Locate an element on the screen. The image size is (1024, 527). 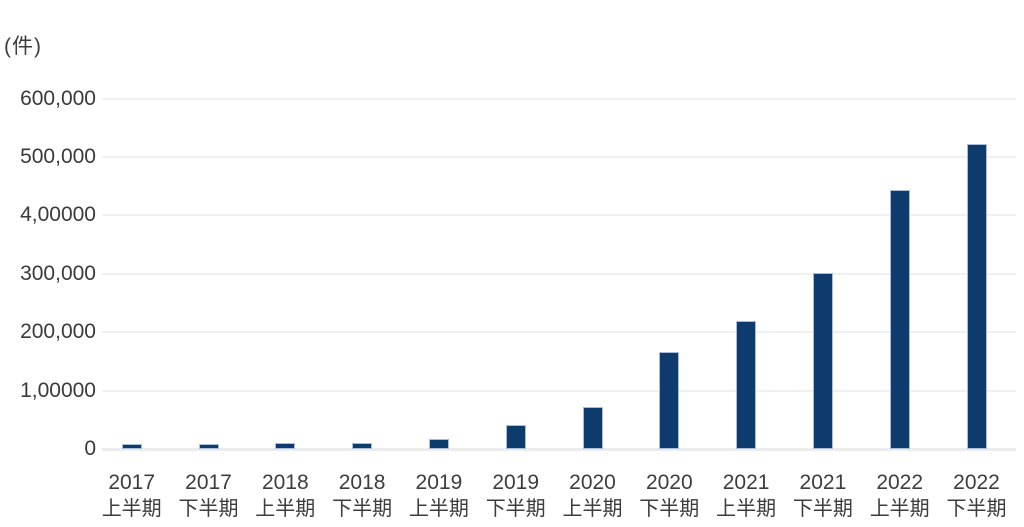
x-axis-label: 2020 上半期 is located at coordinates (593, 496).